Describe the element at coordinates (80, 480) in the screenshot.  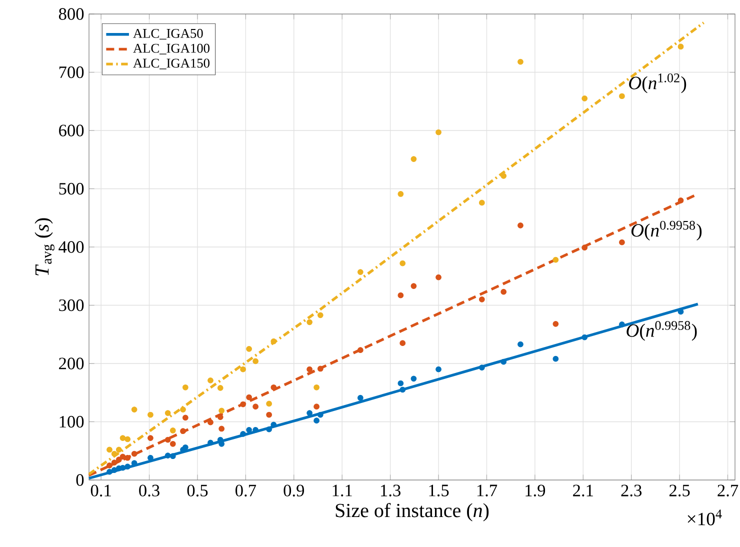
I see `y-tick-label: 0` at that location.